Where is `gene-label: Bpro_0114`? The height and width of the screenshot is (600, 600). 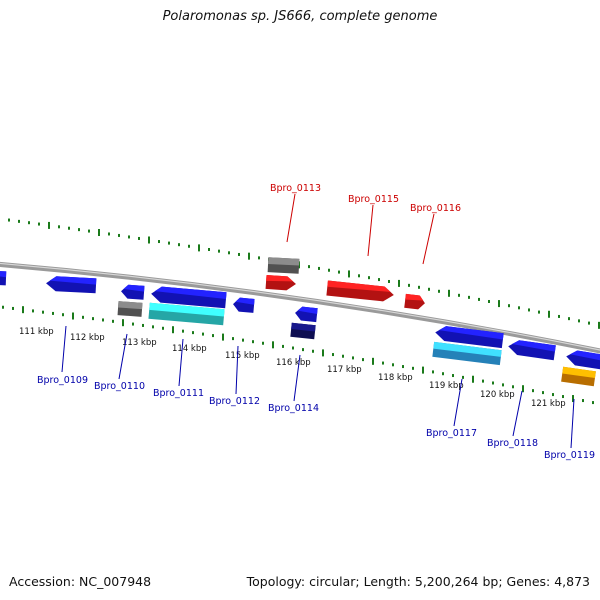
gene-label: Bpro_0114 is located at coordinates (293, 408).